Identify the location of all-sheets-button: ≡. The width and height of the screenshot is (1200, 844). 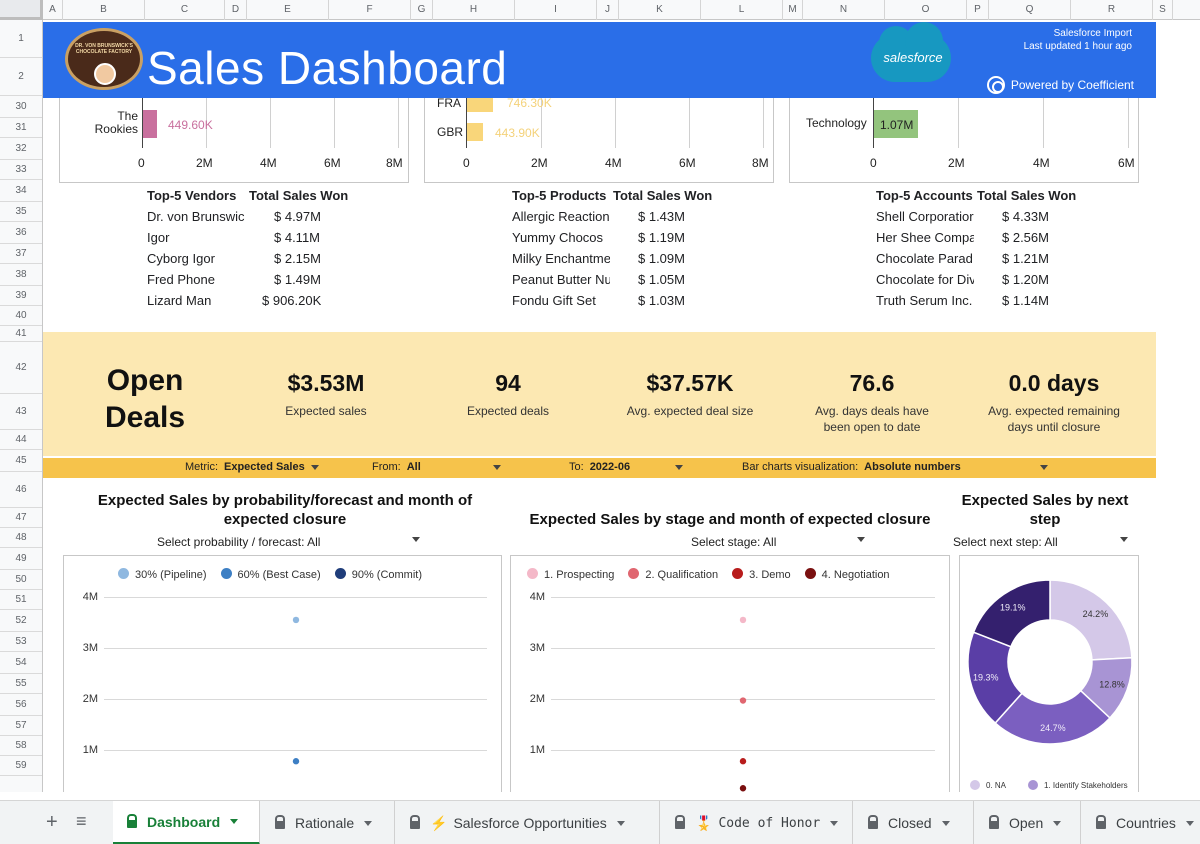
(81, 821).